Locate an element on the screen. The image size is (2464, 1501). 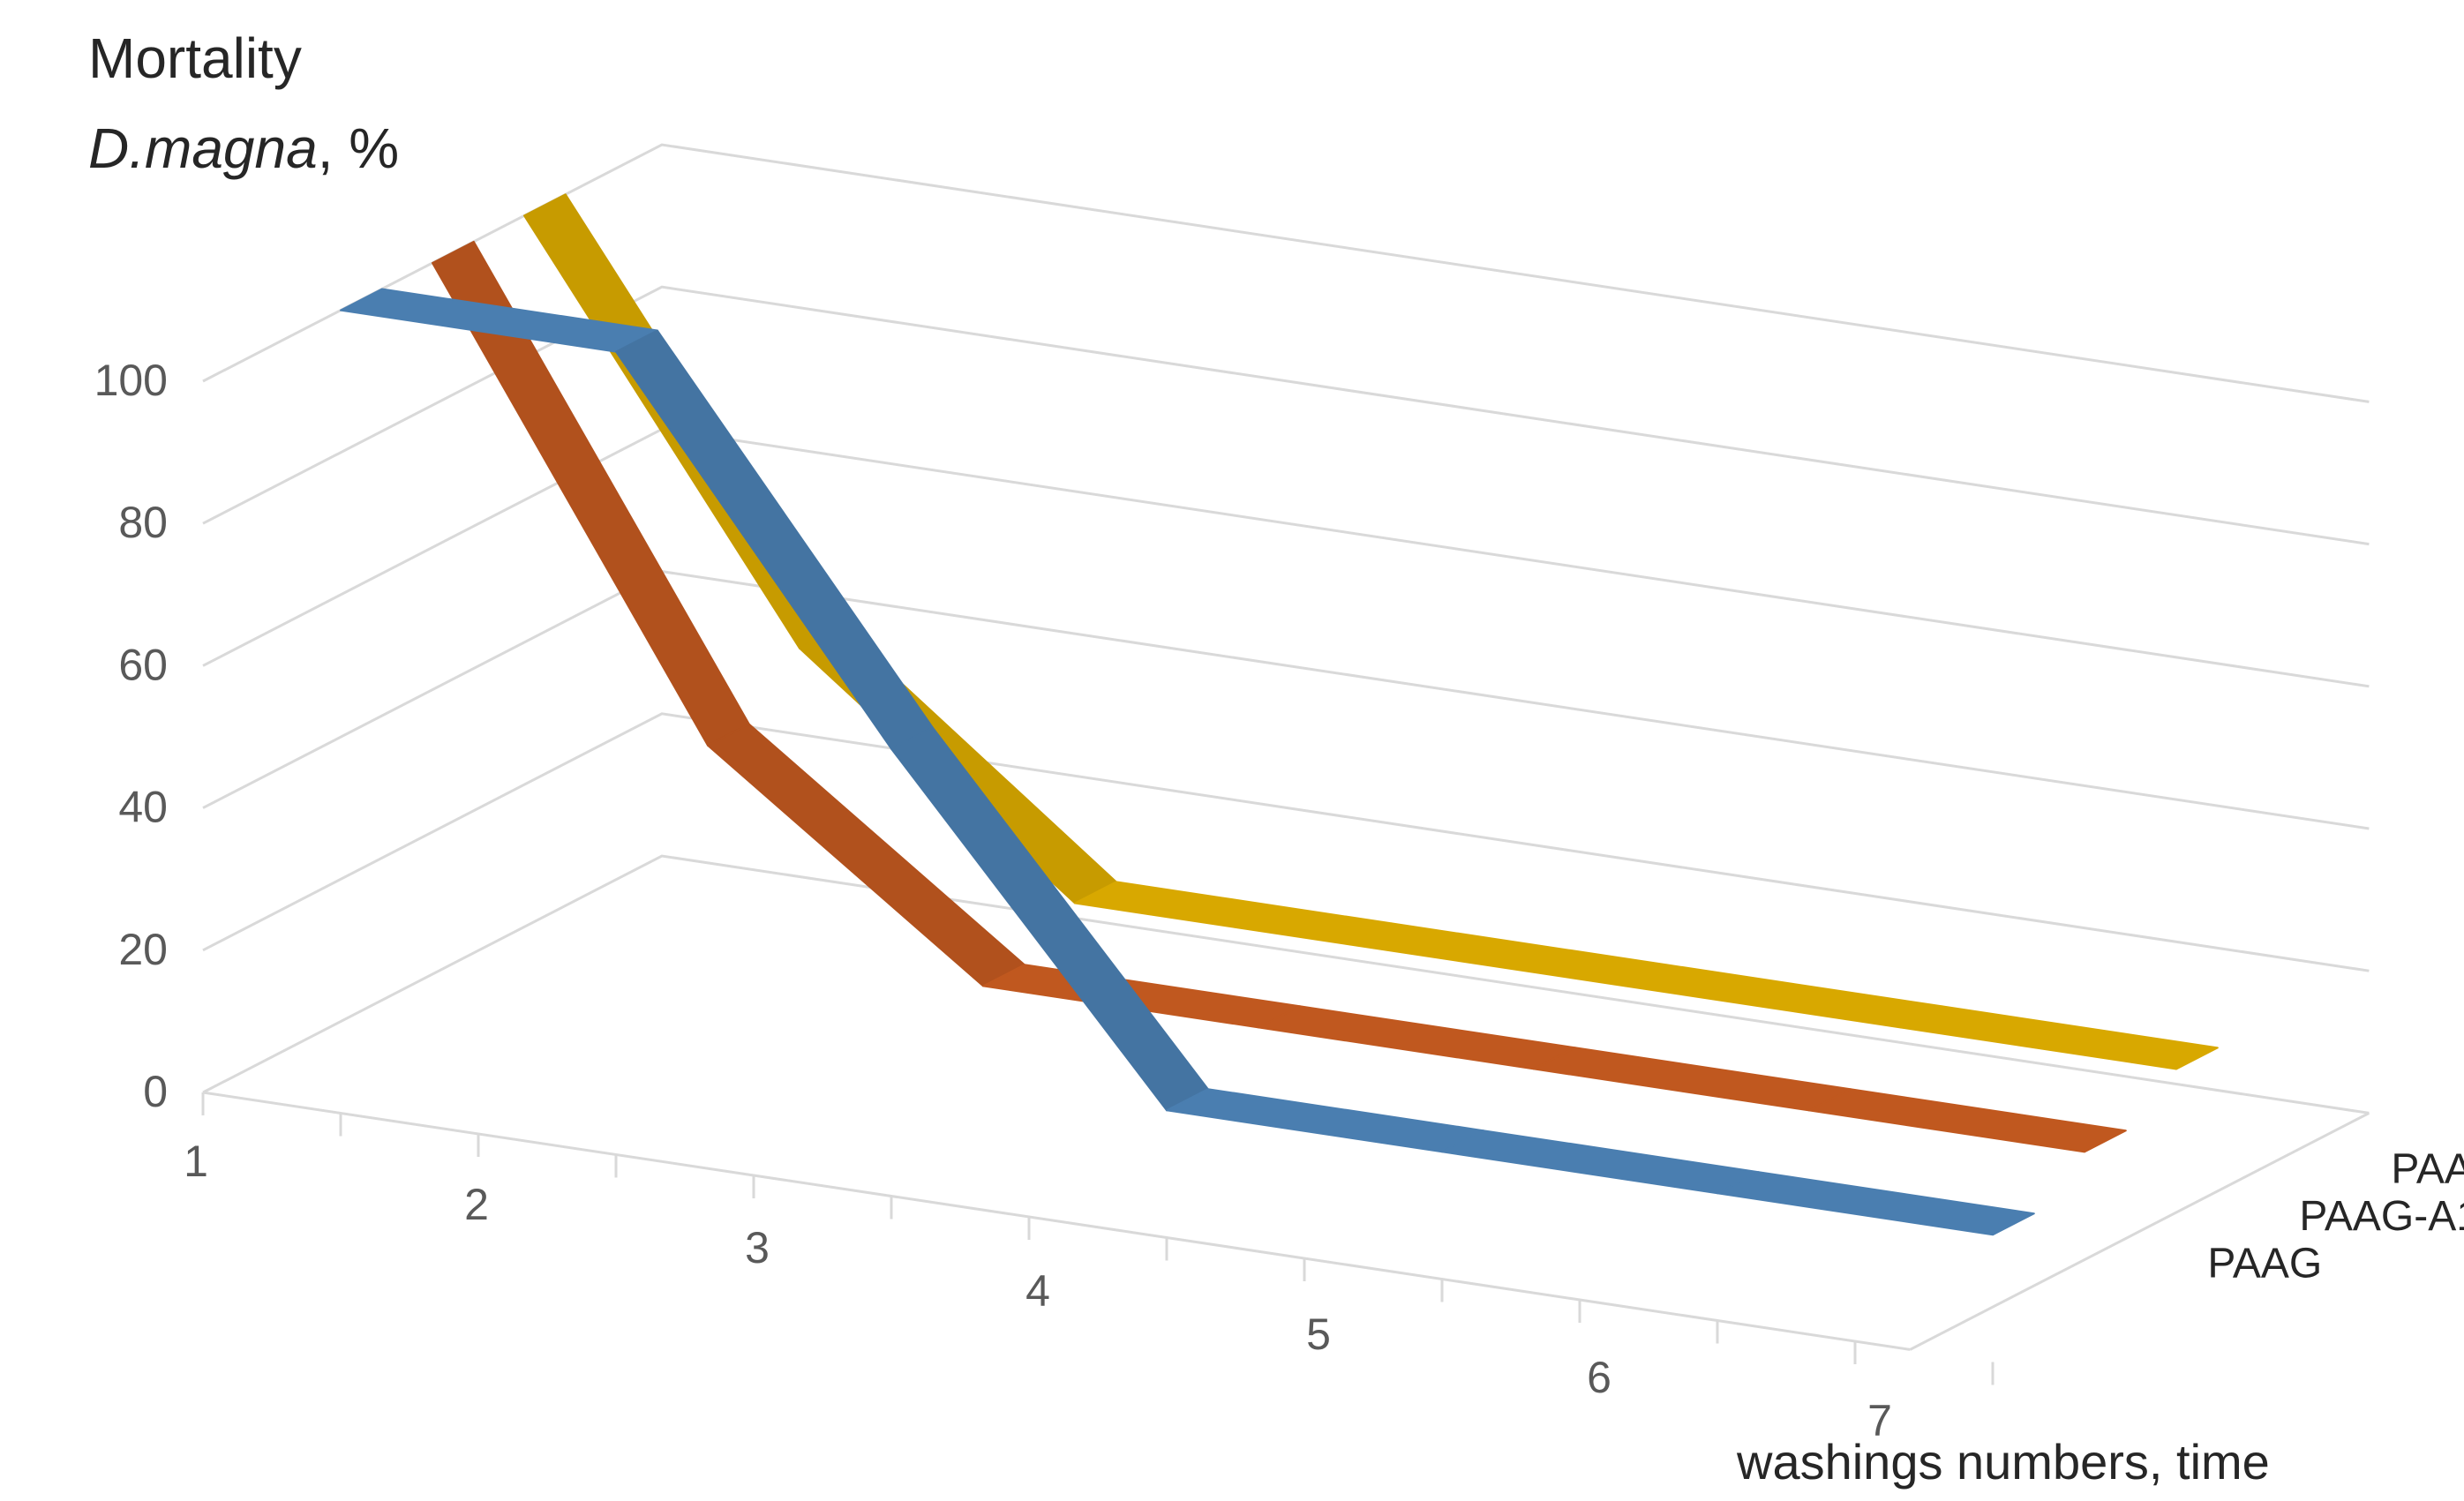
series-label-paag-a2: PAAG-A2 is located at coordinates (2428, 1168).